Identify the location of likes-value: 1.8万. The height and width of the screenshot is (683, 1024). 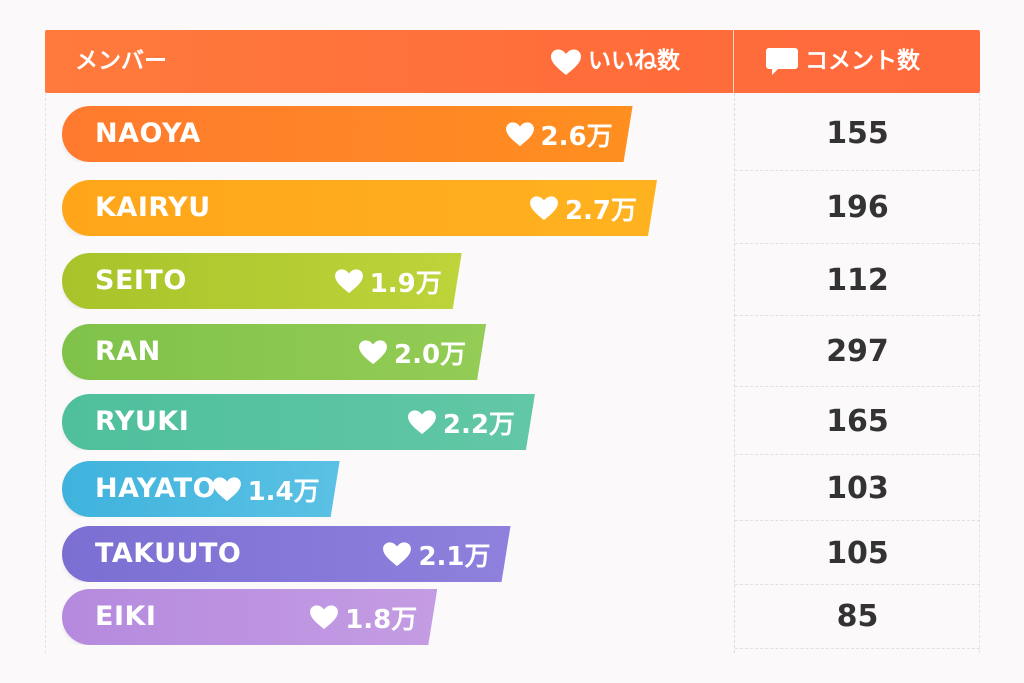
(363, 617).